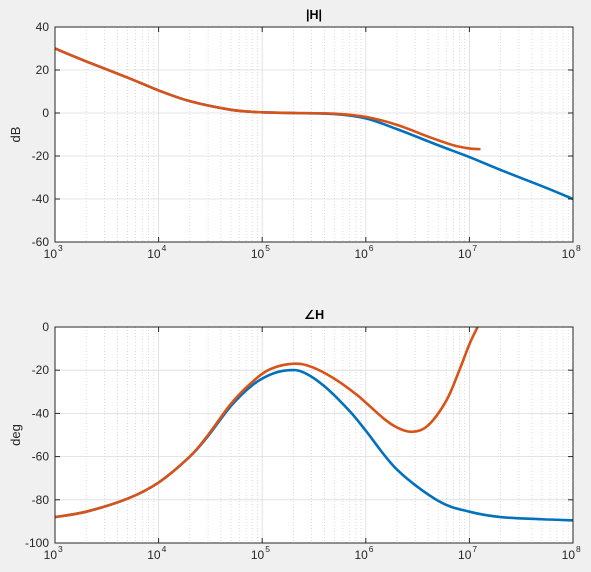 The height and width of the screenshot is (572, 591). Describe the element at coordinates (41, 457) in the screenshot. I see `phase-y-tick-label: -60` at that location.